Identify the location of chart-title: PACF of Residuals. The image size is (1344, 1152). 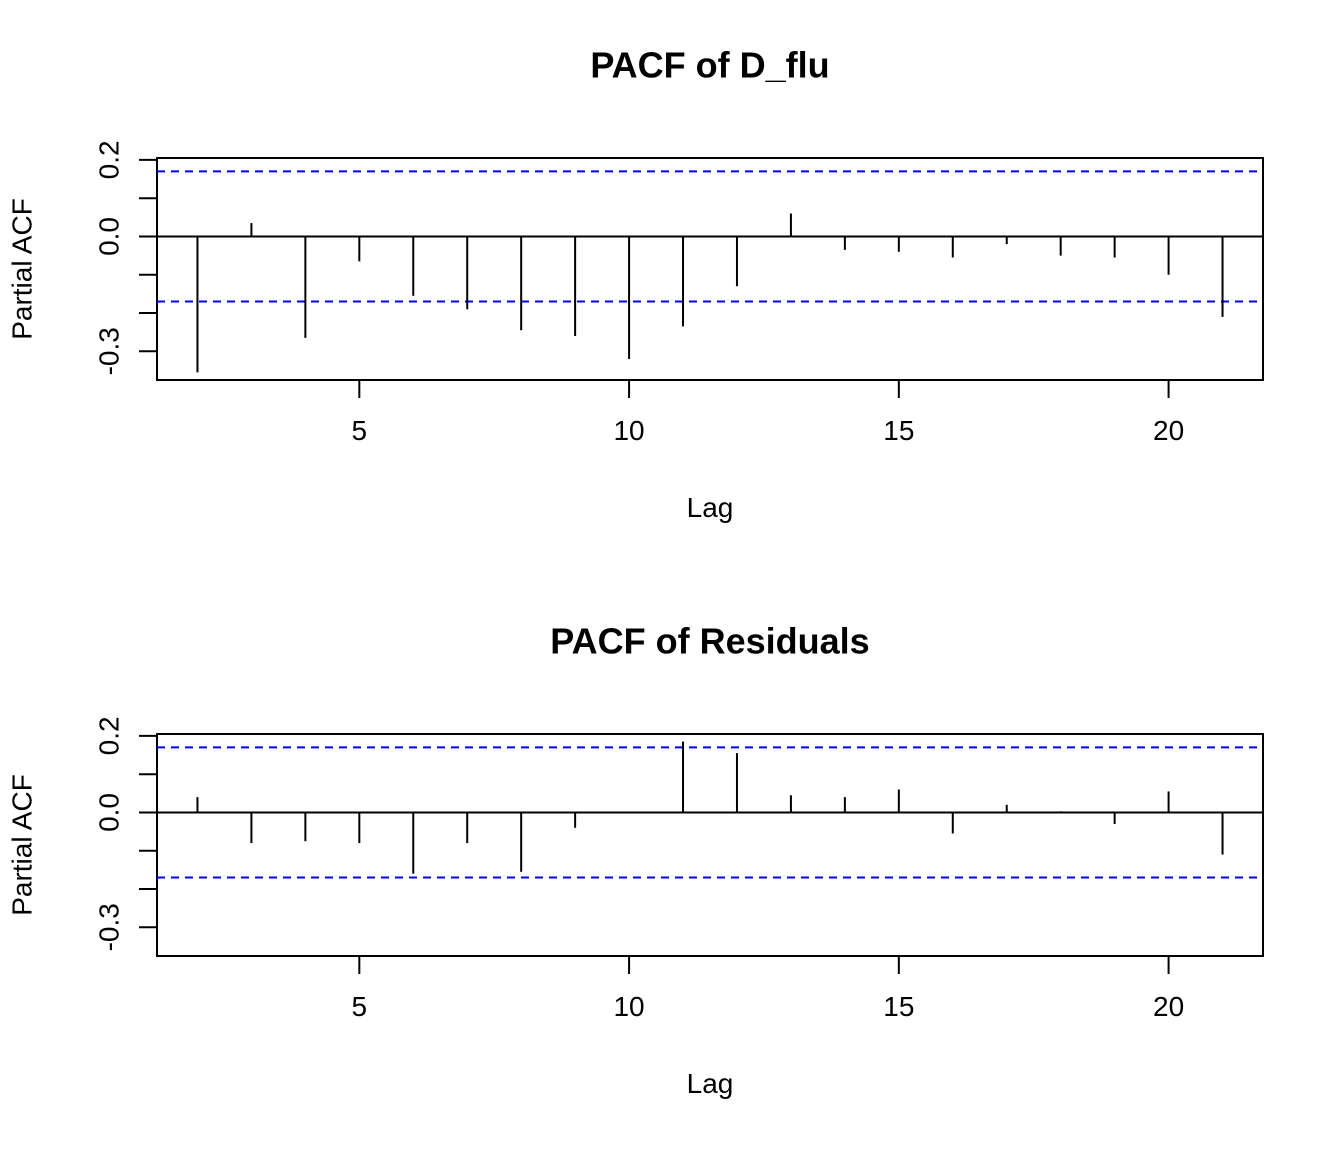
(709, 641).